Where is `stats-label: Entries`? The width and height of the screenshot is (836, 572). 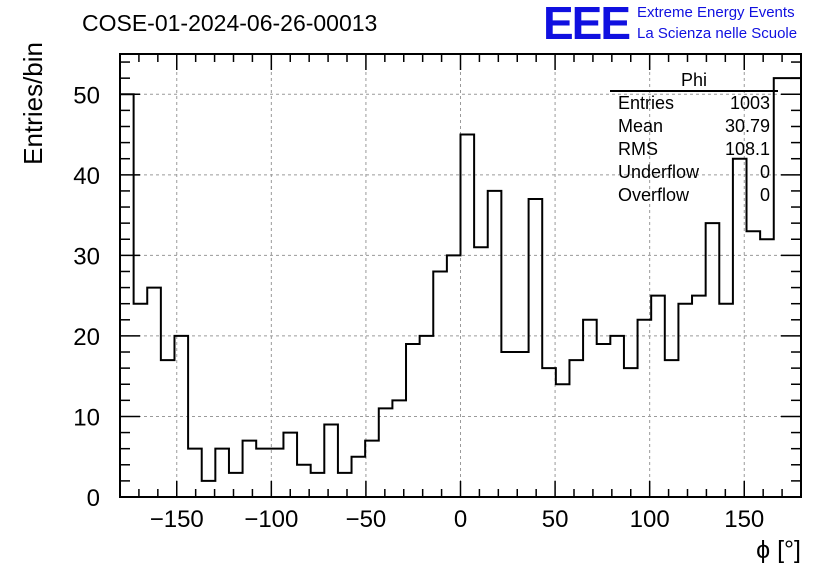 stats-label: Entries is located at coordinates (646, 103).